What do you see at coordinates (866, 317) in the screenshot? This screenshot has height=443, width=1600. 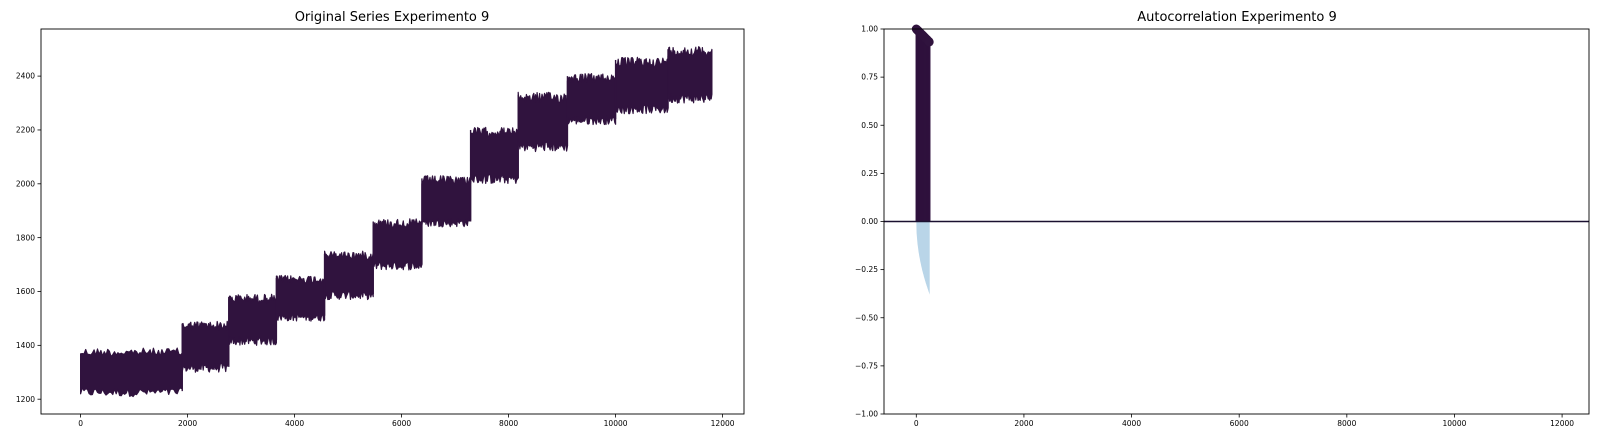 I see `y-tick-label: −0.50` at bounding box center [866, 317].